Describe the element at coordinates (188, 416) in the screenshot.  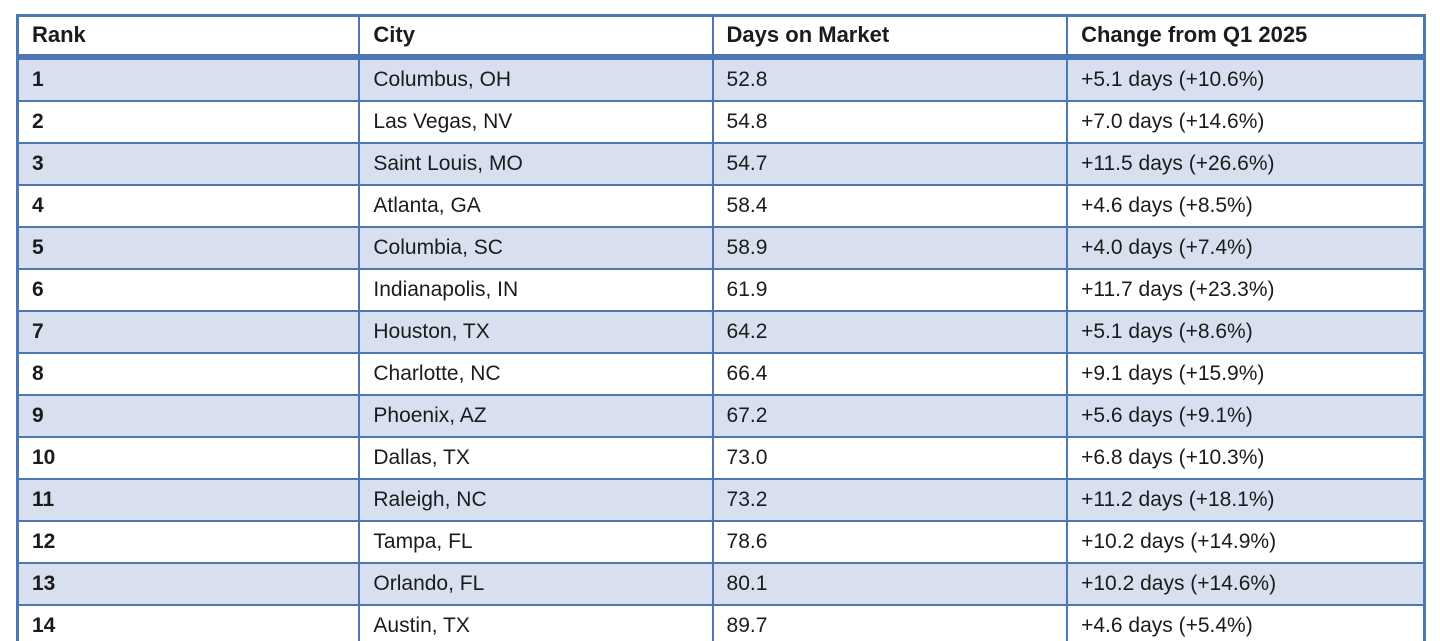
I see `rank-cell: 9` at that location.